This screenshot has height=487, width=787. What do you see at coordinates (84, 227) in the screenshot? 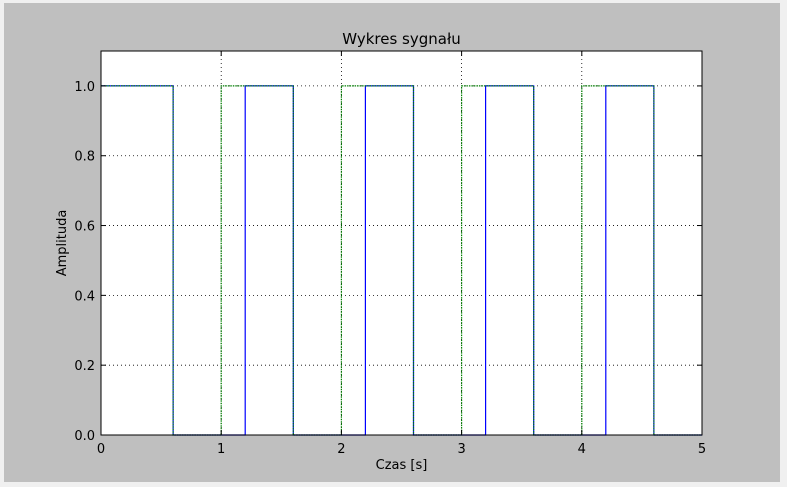
I see `y-tick-label: 0.6` at bounding box center [84, 227].